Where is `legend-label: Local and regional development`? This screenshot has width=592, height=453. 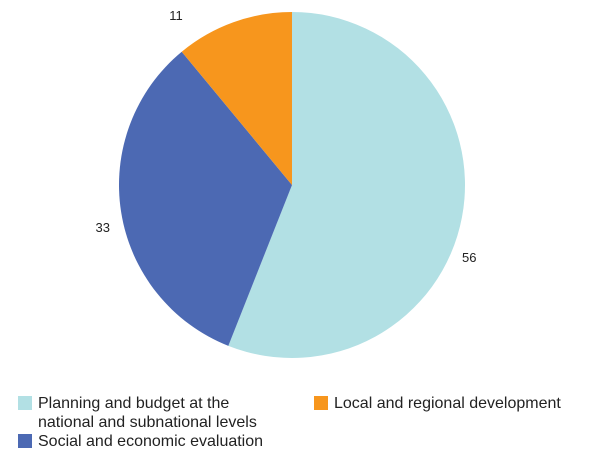
legend-label: Local and regional development is located at coordinates (447, 403).